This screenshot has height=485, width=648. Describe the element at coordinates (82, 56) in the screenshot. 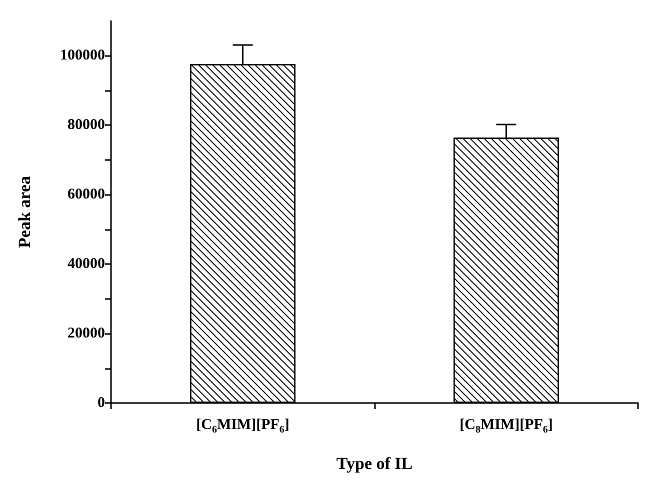

I see `y-tick-label: 100000` at that location.